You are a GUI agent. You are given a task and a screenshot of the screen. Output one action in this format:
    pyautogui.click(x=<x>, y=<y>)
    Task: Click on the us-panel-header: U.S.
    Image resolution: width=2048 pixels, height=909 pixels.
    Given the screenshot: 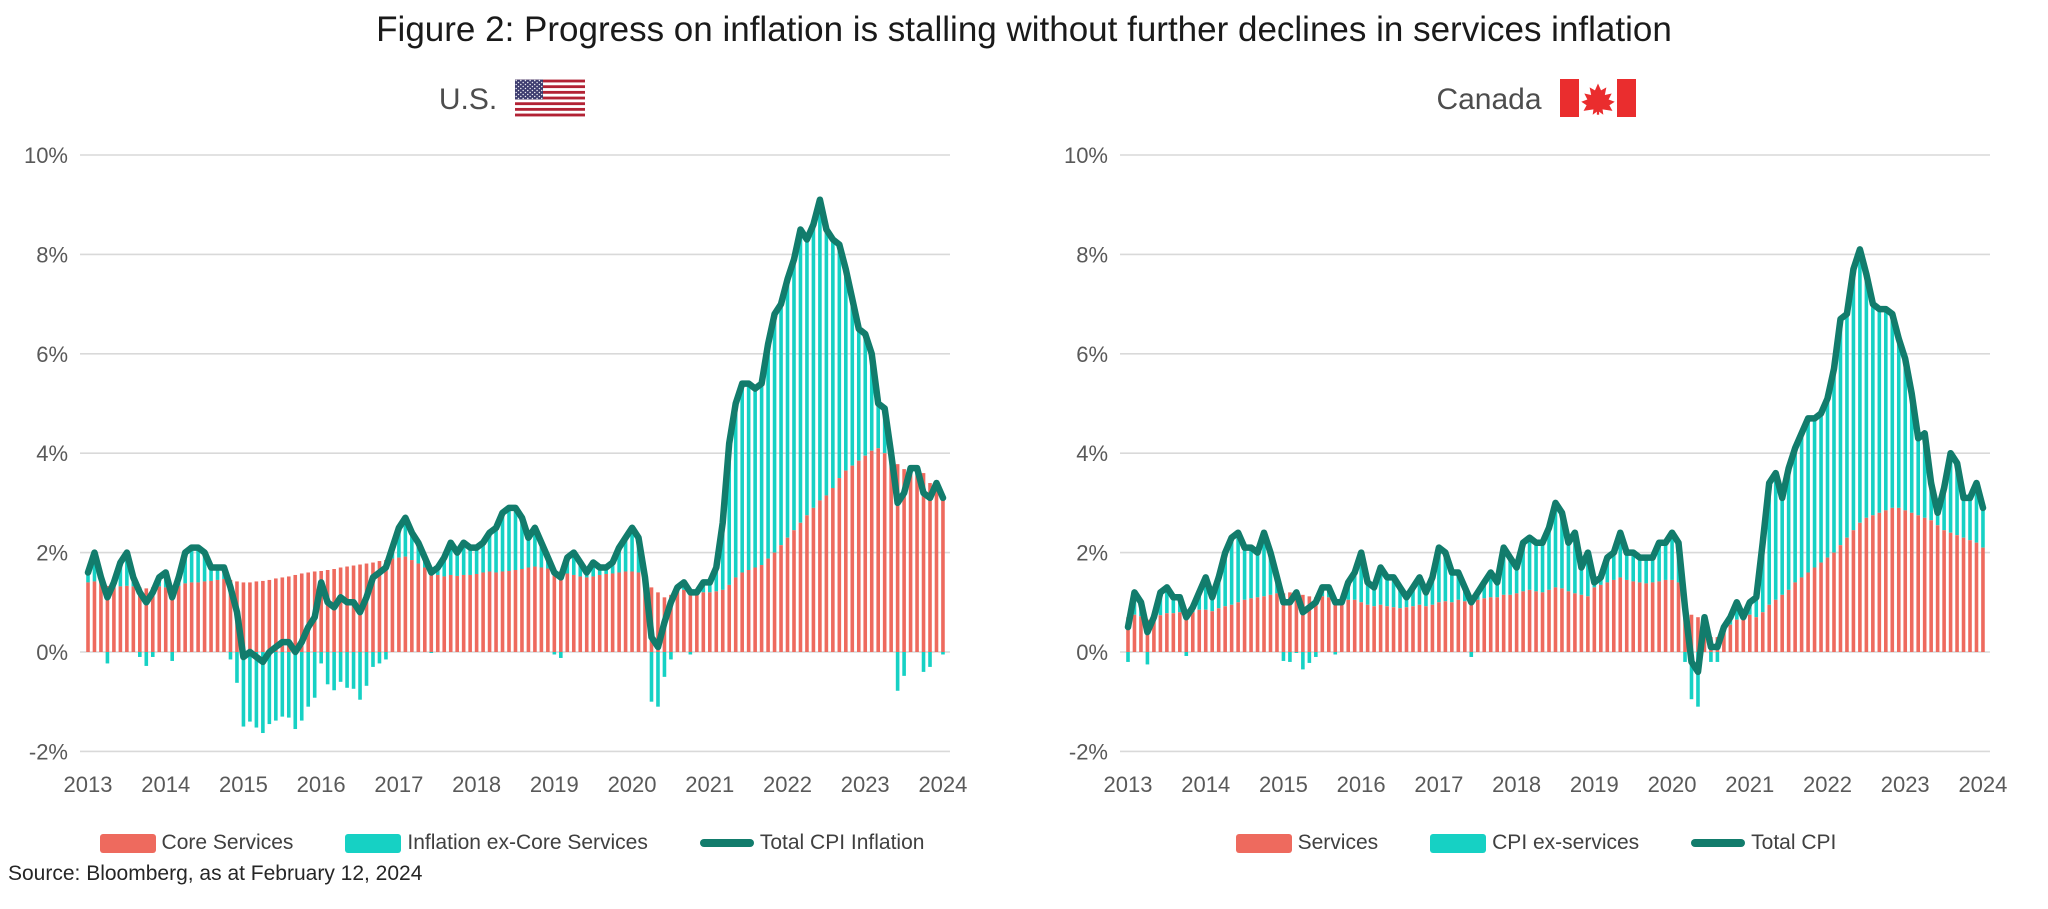 What is the action you would take?
    pyautogui.click(x=512, y=100)
    